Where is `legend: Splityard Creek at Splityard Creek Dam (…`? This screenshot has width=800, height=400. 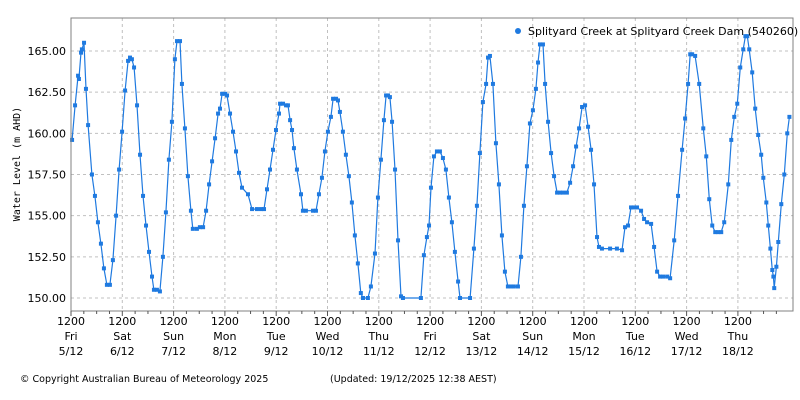
legend: Splityard Creek at Splityard Creek Dam (… is located at coordinates (656, 31).